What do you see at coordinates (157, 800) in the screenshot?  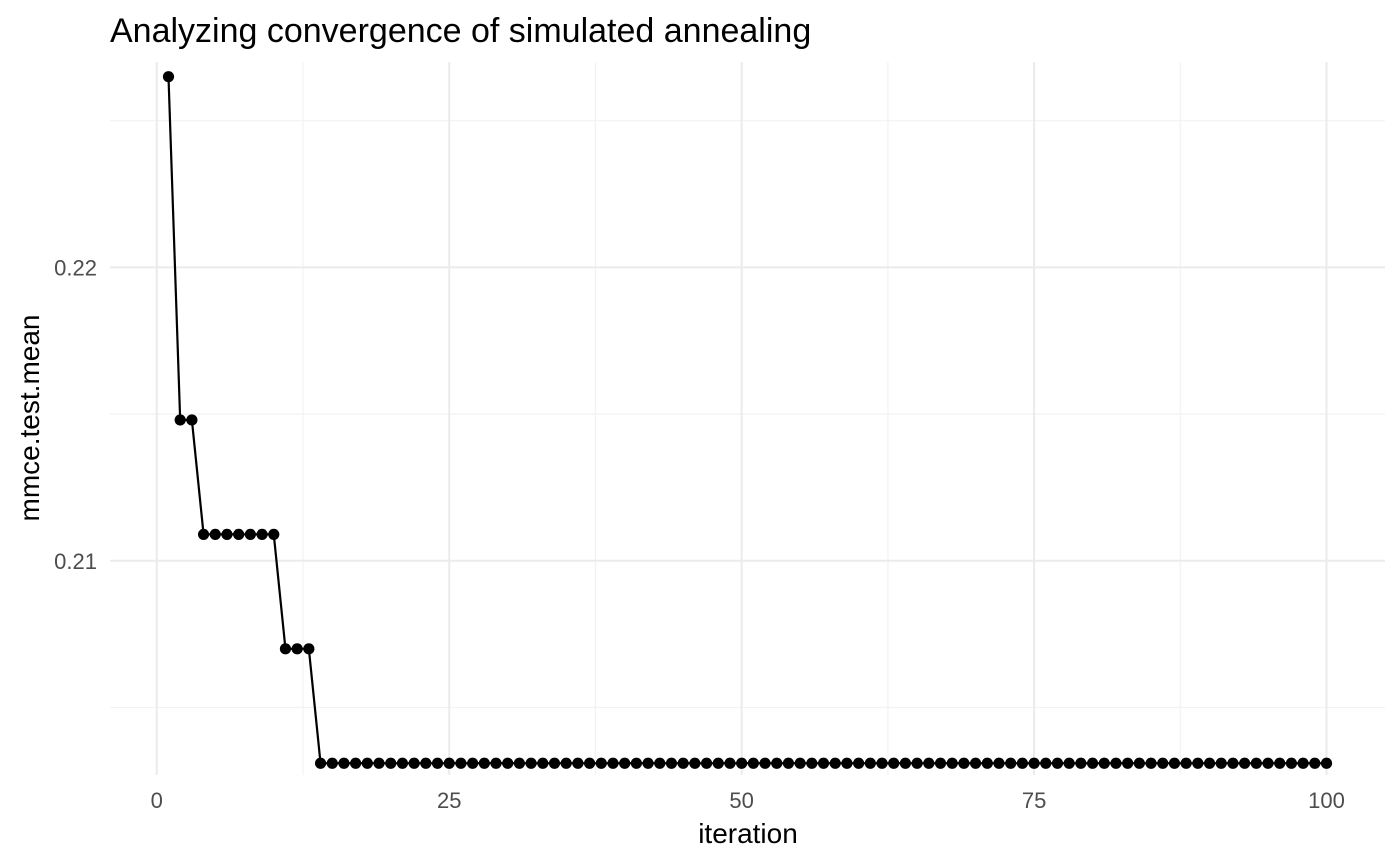 I see `x-tick-label: 0` at bounding box center [157, 800].